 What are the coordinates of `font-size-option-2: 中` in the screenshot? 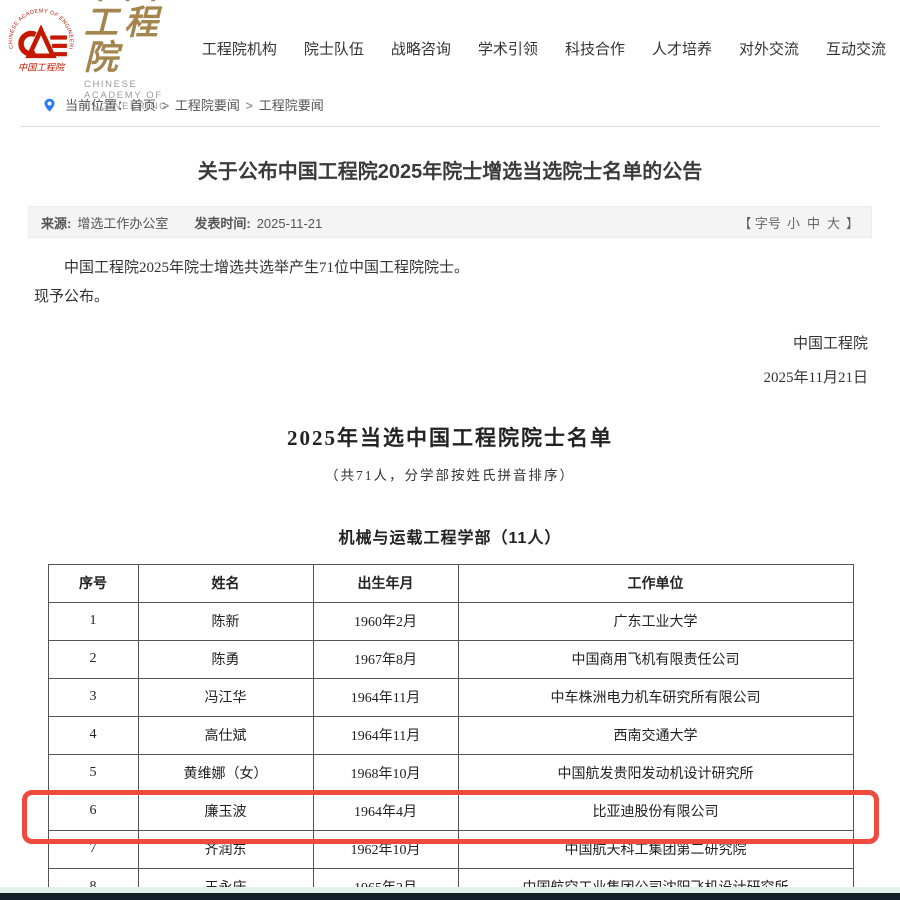 It's located at (813, 223).